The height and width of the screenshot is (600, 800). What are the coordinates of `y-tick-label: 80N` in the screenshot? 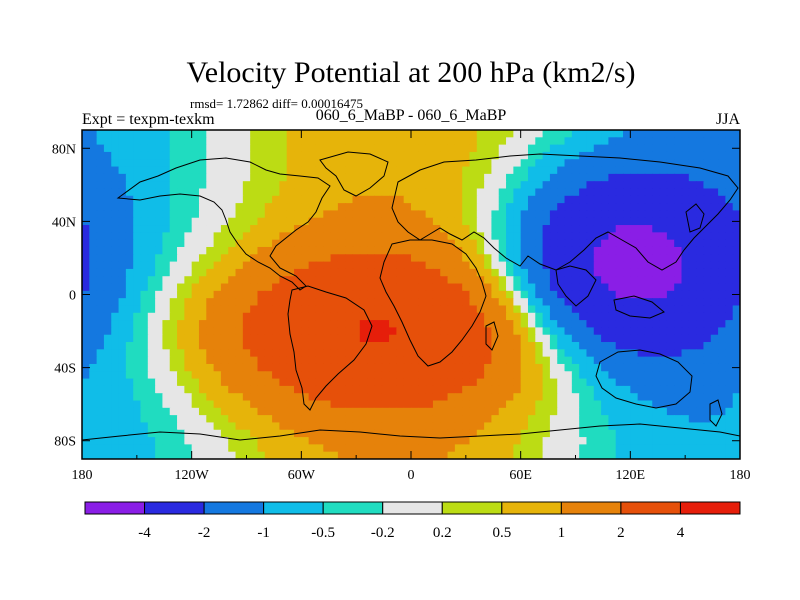 It's located at (64, 149).